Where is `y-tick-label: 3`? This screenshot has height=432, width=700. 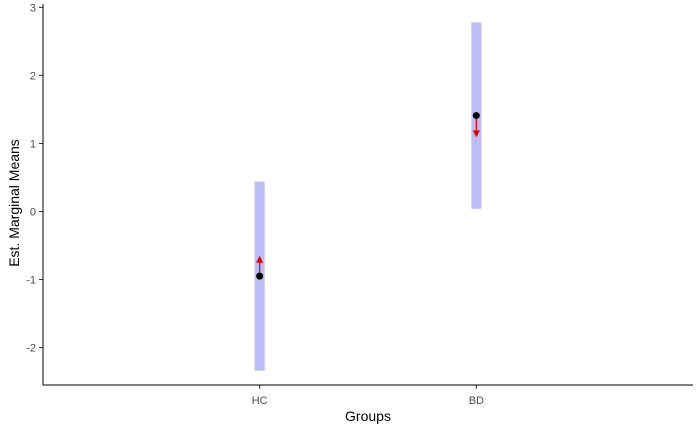 y-tick-label: 3 is located at coordinates (33, 8).